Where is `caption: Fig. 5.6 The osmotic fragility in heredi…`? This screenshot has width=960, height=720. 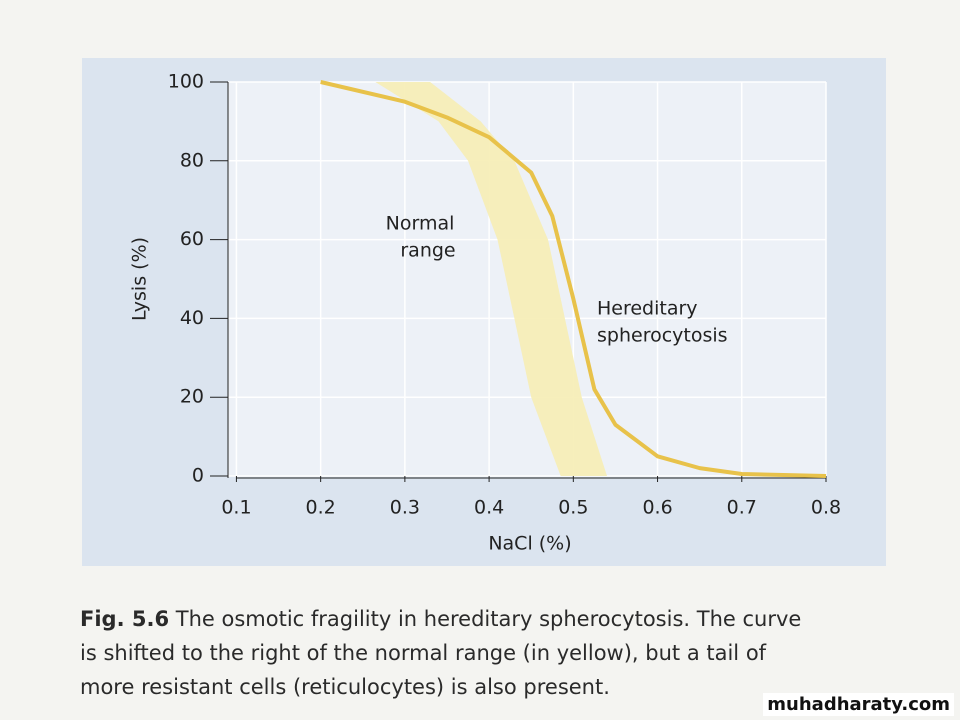
caption: Fig. 5.6 The osmotic fragility in heredi… is located at coordinates (440, 653).